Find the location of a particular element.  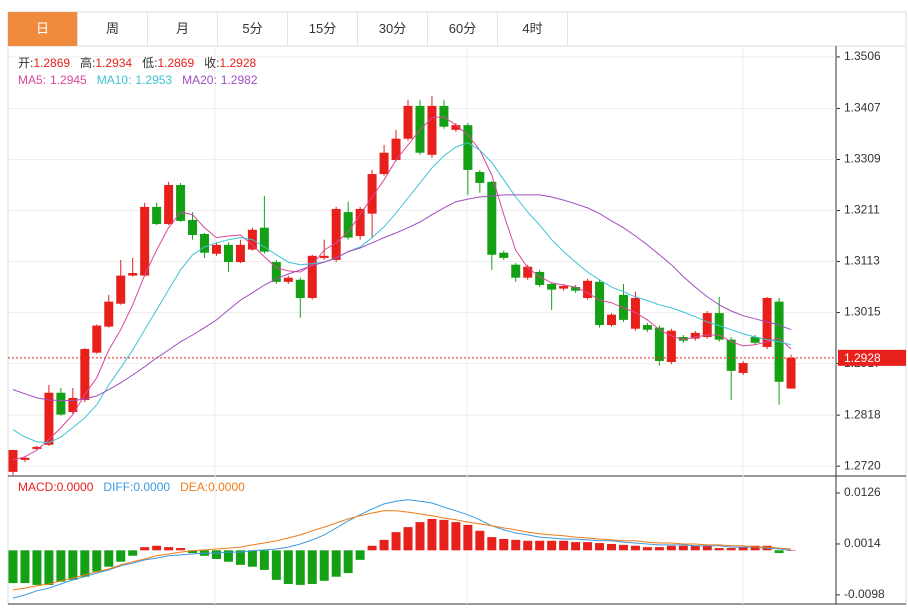

period-tab: 5分 is located at coordinates (253, 29).